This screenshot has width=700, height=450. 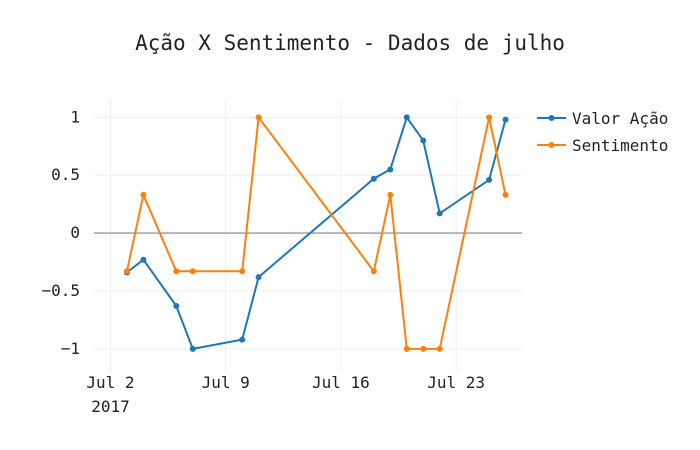 What do you see at coordinates (456, 382) in the screenshot?
I see `x-tick-label: Jul 23` at bounding box center [456, 382].